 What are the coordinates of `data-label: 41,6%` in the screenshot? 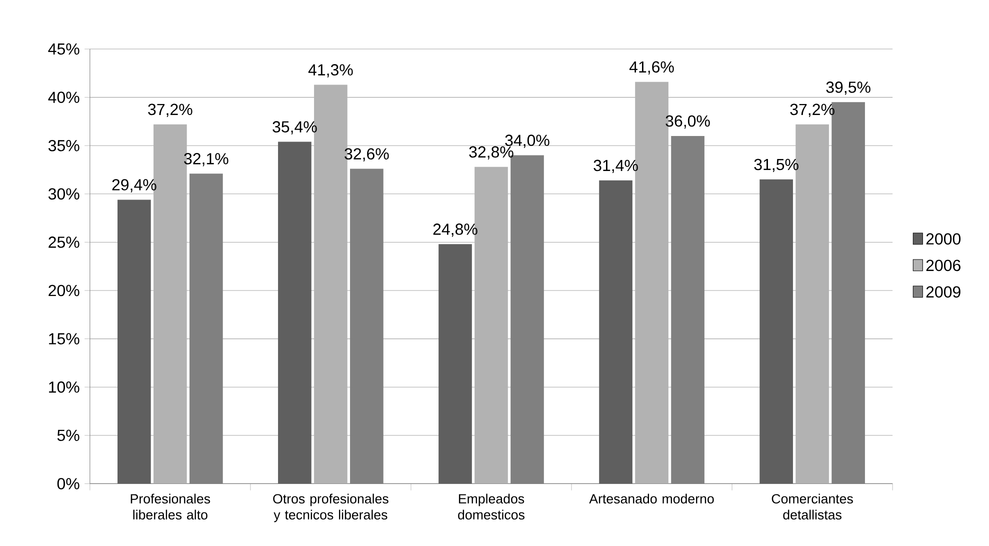 It's located at (651, 67).